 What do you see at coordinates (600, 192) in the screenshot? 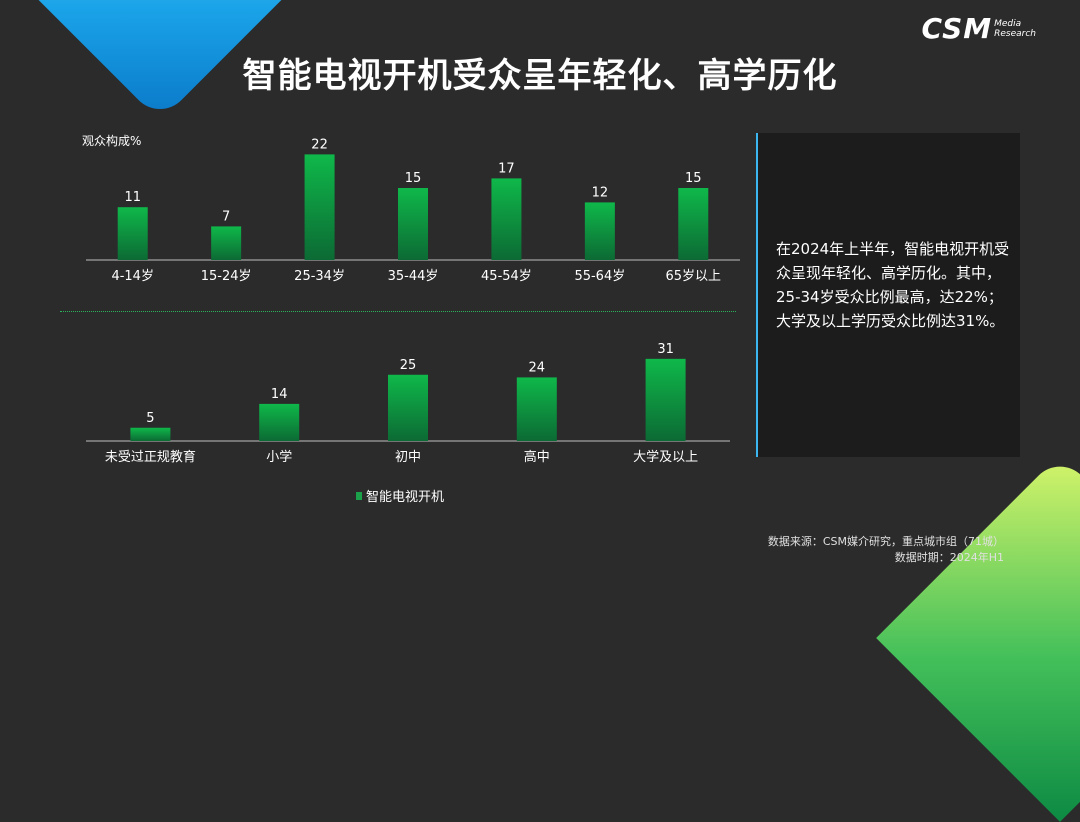
I see `age-value-label: 12` at bounding box center [600, 192].